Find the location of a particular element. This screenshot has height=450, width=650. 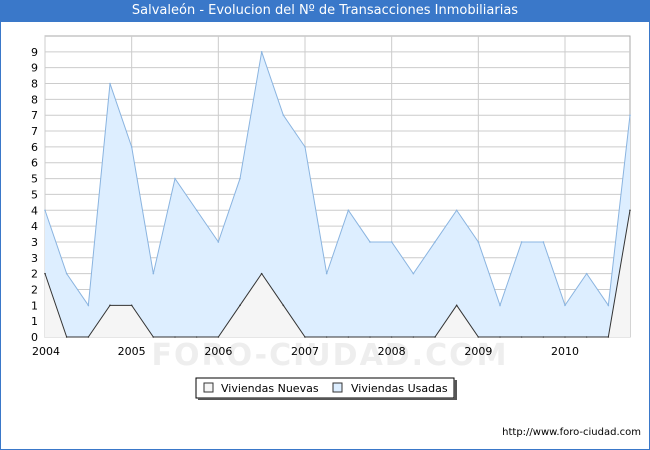

legend-shadow is located at coordinates (455, 390).